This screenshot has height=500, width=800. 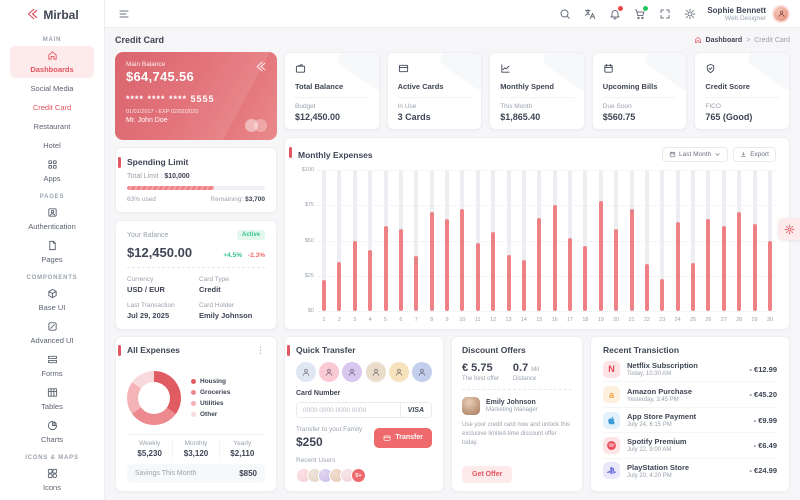 I want to click on get-offer-button: Get Offer, so click(x=487, y=474).